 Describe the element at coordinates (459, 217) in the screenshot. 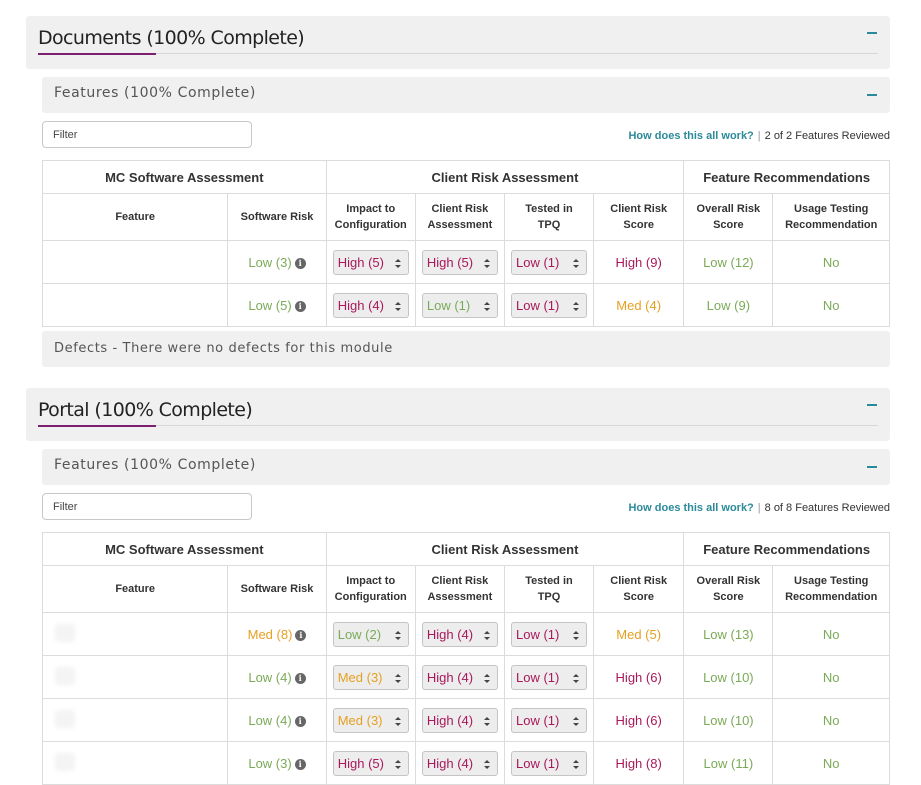

I see `col-header-client-risk: Client Risk Assessment` at that location.